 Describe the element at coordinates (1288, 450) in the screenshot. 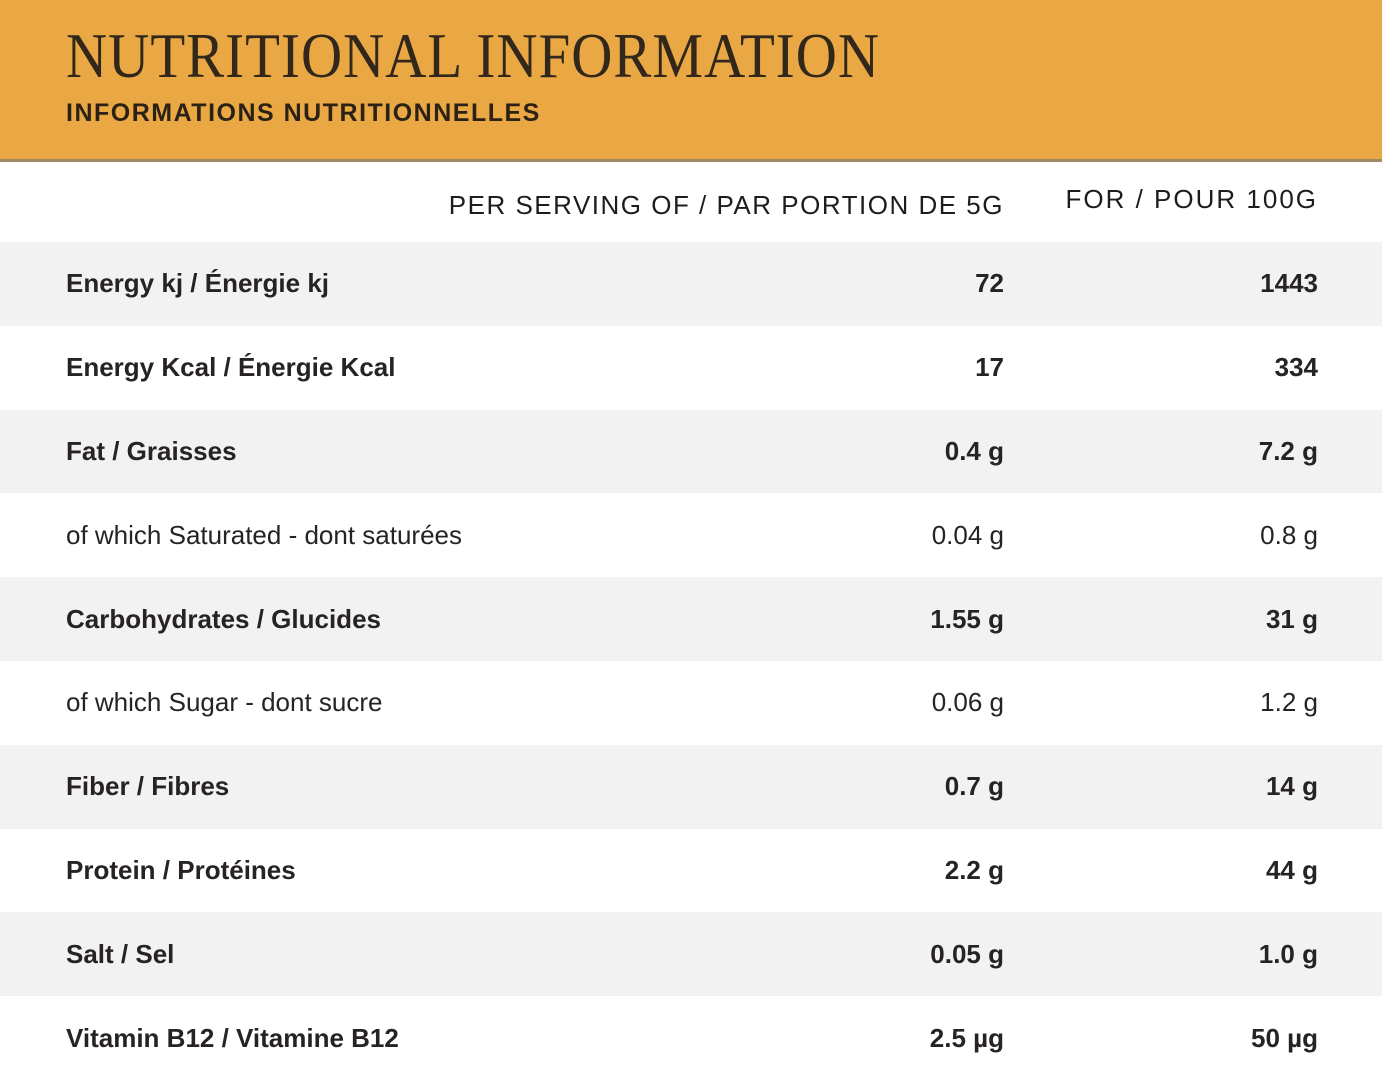

I see `value-per-100g: 7.2 g` at that location.